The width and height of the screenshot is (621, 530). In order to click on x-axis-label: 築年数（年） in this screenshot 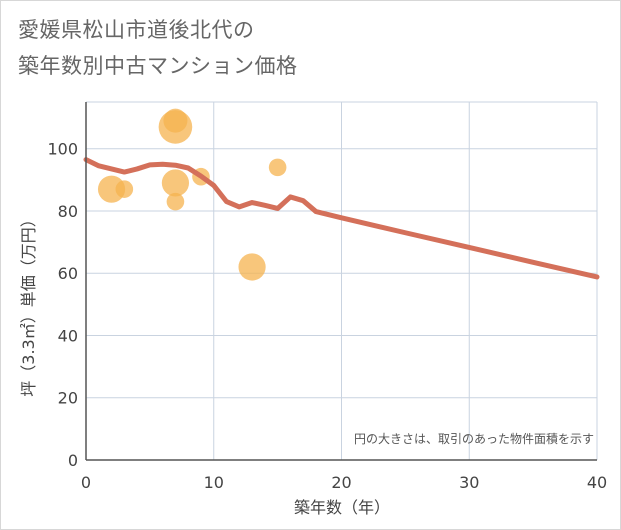, I will do `click(342, 507)`.